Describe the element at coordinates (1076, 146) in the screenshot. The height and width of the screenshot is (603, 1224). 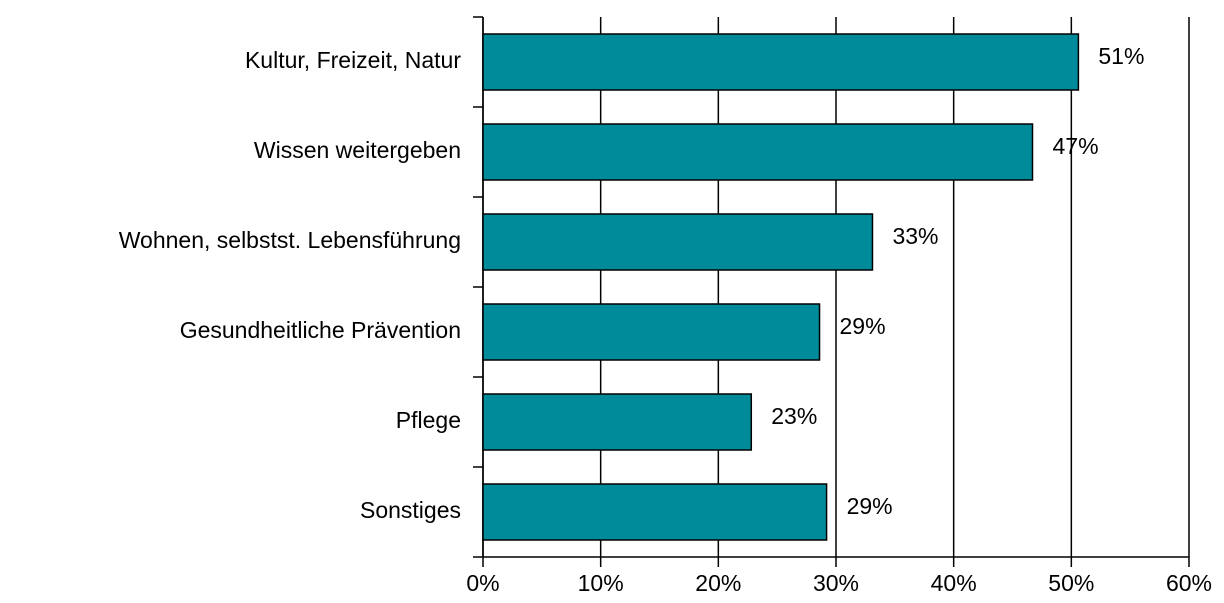
I see `data-label: 47%` at that location.